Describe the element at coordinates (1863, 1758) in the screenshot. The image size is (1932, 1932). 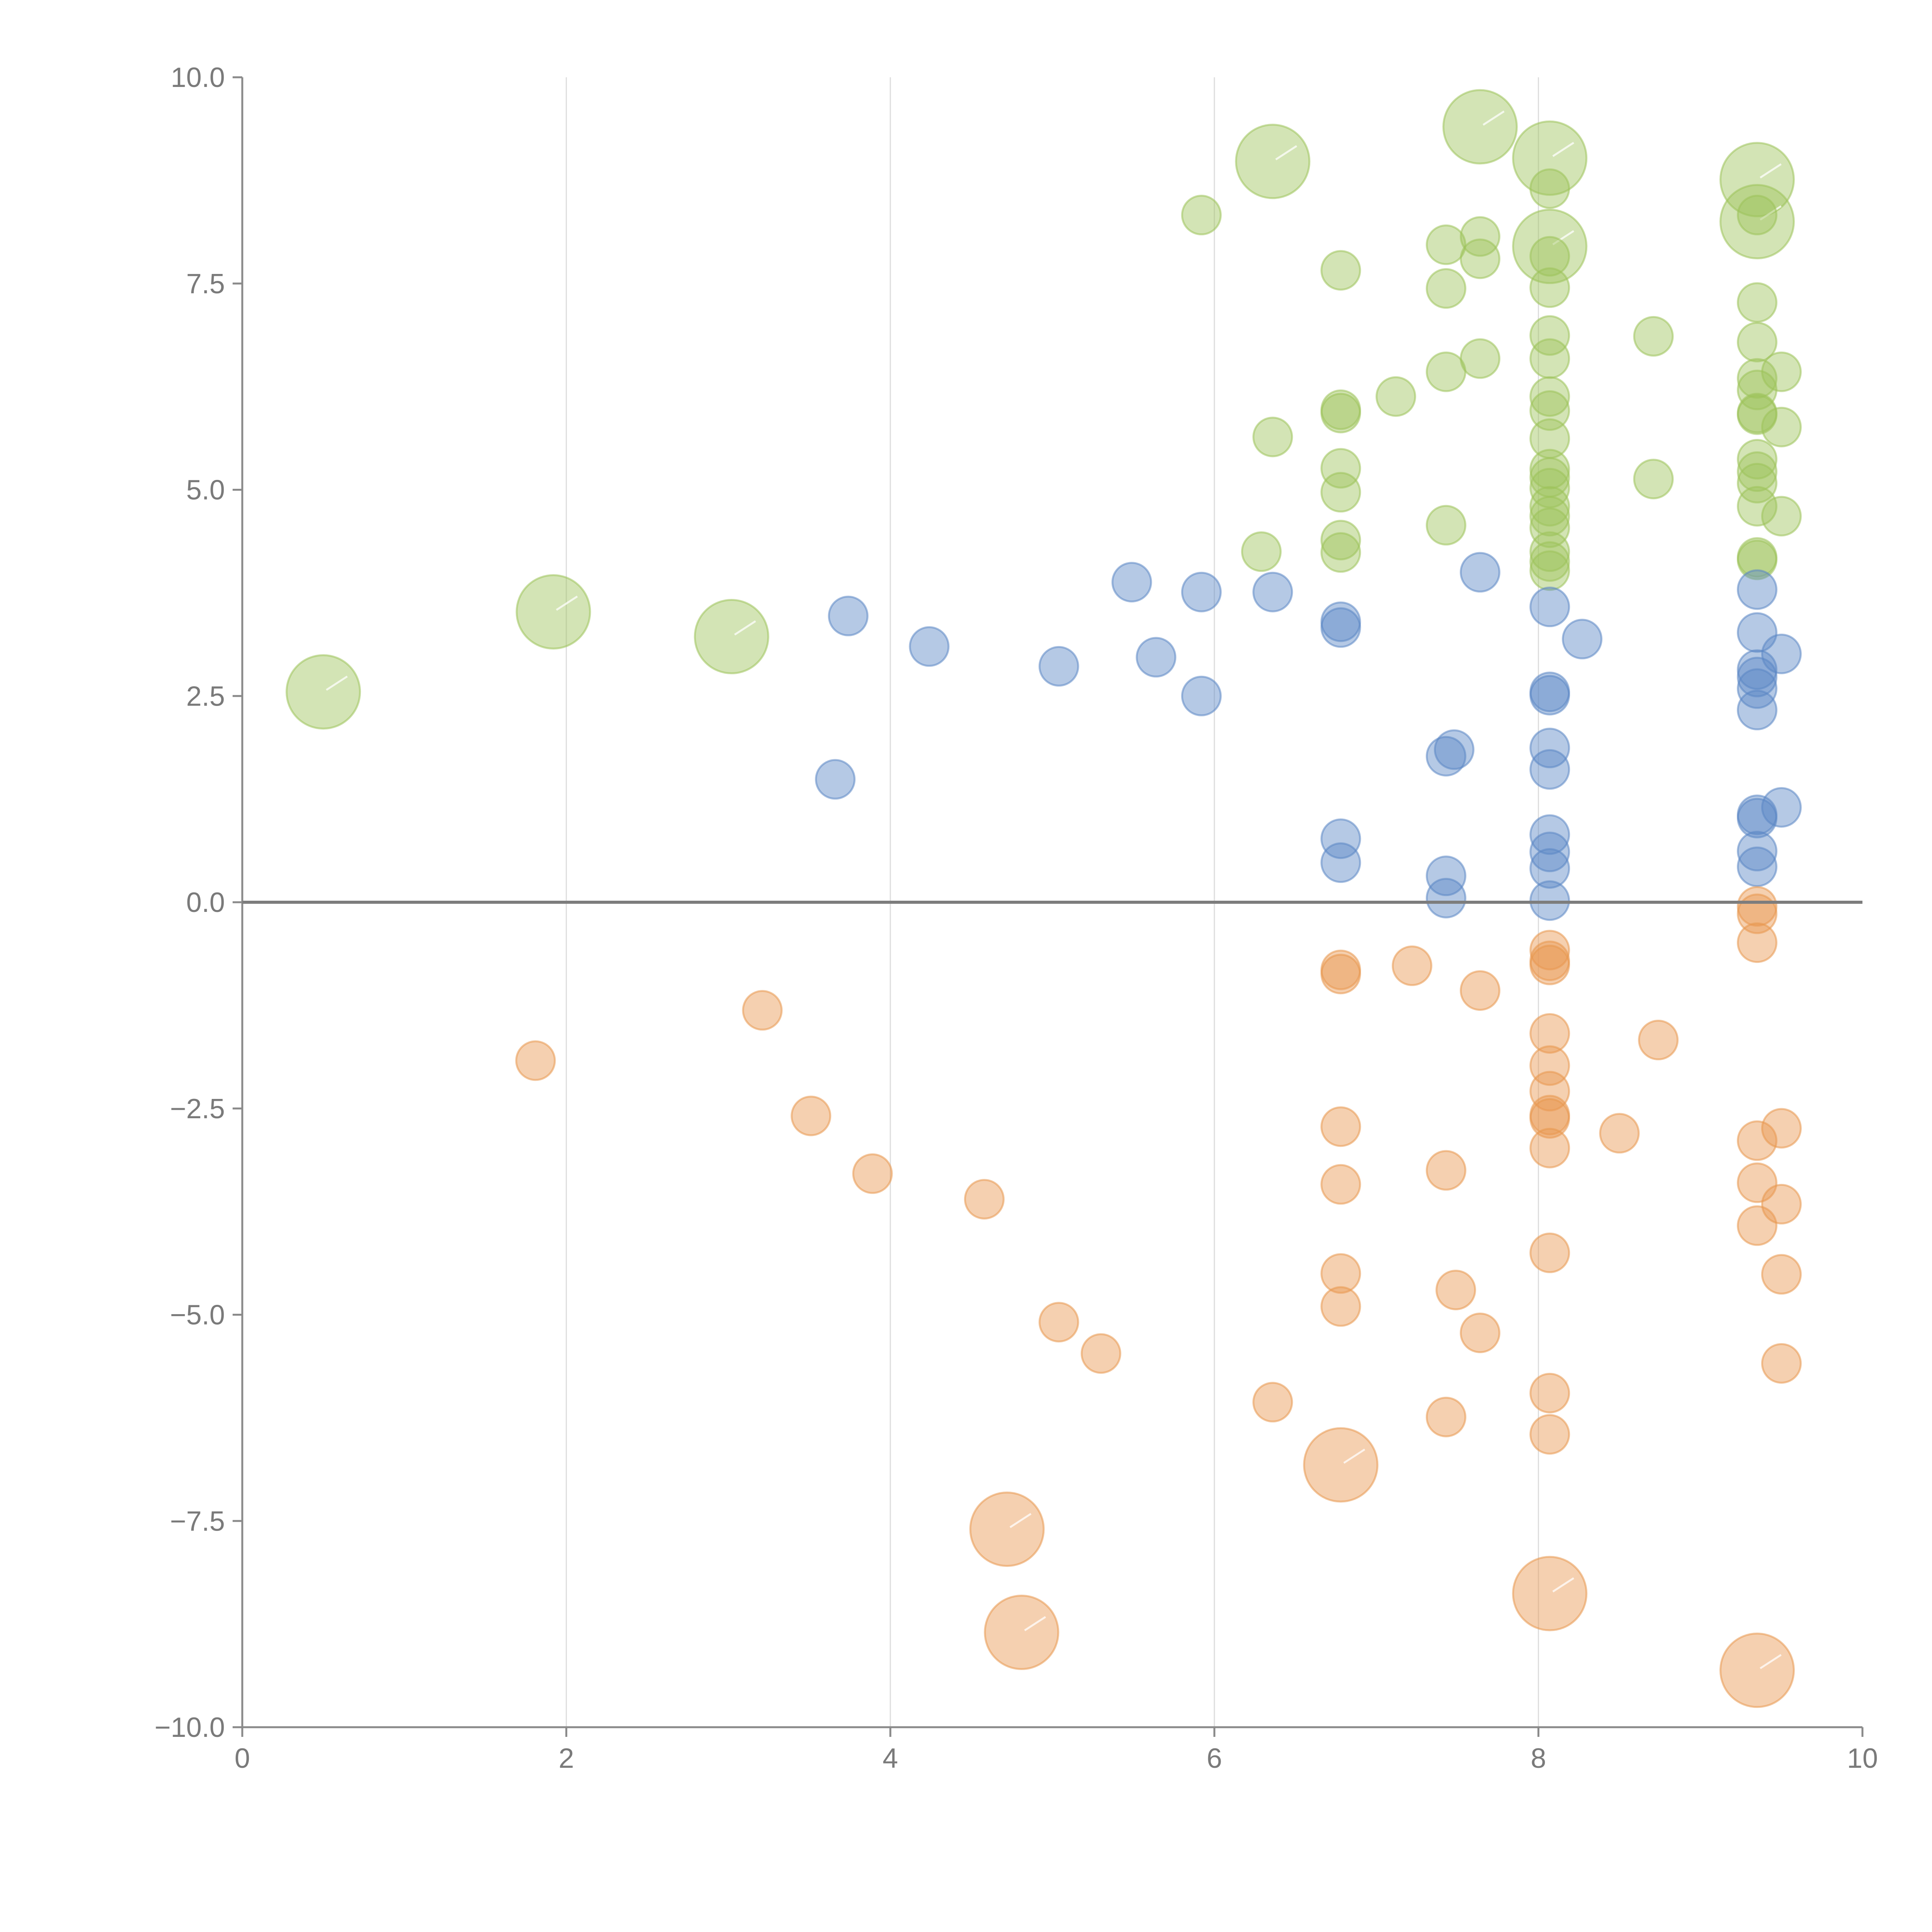
I see `x-tick-label: 10` at that location.